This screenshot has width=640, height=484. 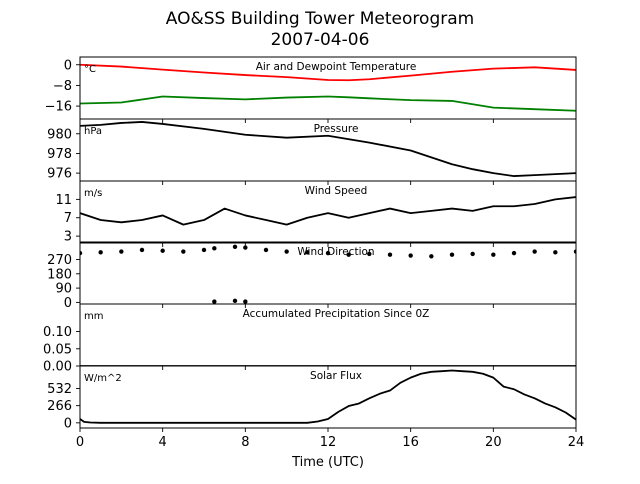 What do you see at coordinates (57, 332) in the screenshot?
I see `y-tick-label: 0.10` at bounding box center [57, 332].